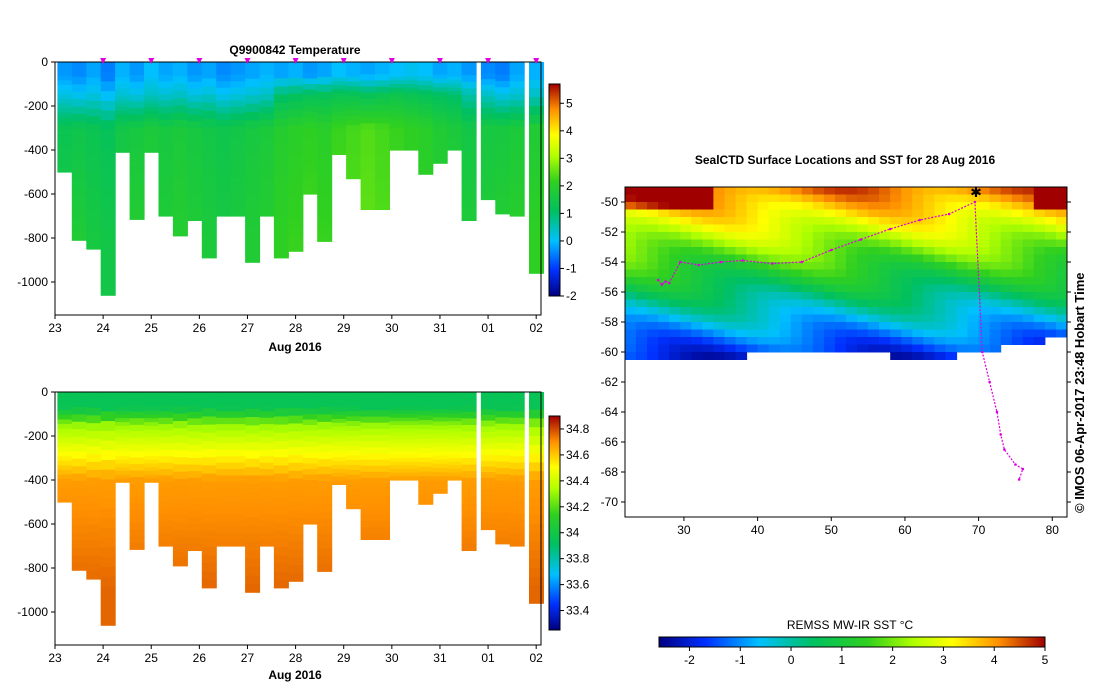  What do you see at coordinates (578, 507) in the screenshot?
I see `colorbar-tick-label: 34.2` at bounding box center [578, 507].